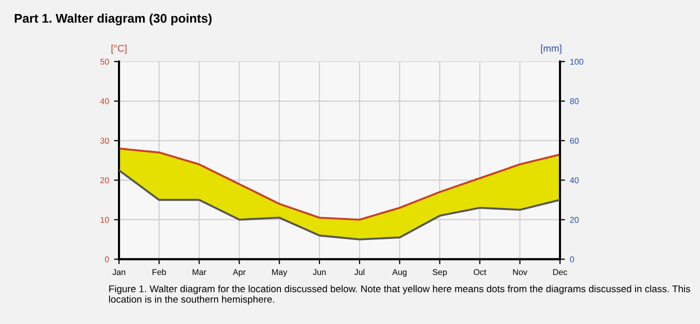 This screenshot has width=700, height=324. Describe the element at coordinates (113, 20) in the screenshot. I see `chart-title: Part 1. Walter diagram (30 points)` at that location.